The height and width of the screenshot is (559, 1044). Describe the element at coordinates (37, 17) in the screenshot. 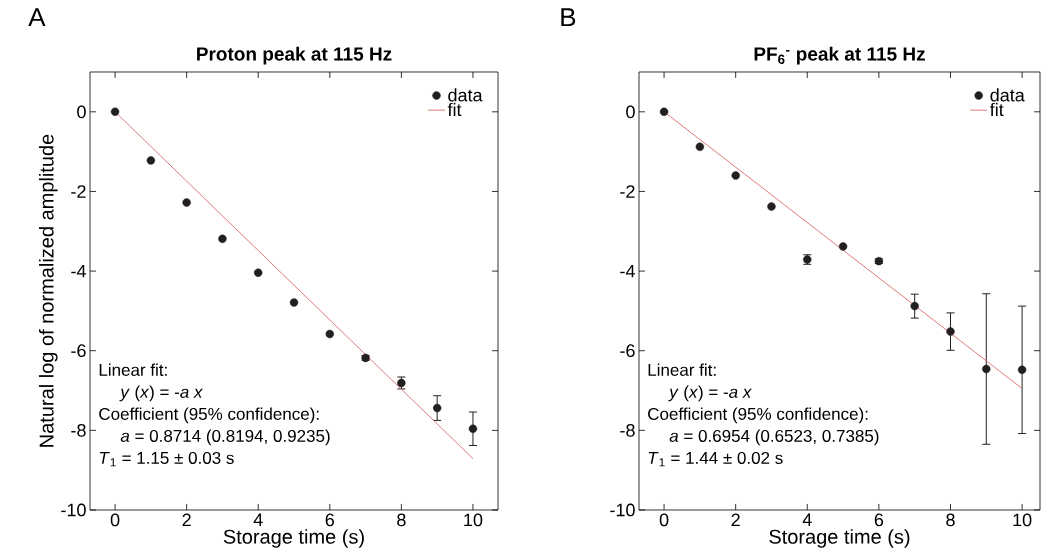

I see `text: A` at that location.